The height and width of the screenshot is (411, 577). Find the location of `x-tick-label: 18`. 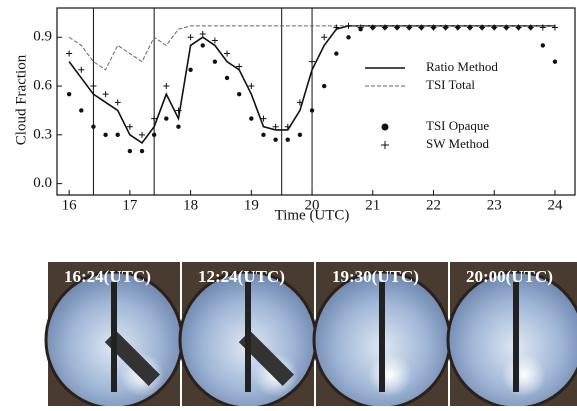

x-tick-label: 18 is located at coordinates (190, 205).